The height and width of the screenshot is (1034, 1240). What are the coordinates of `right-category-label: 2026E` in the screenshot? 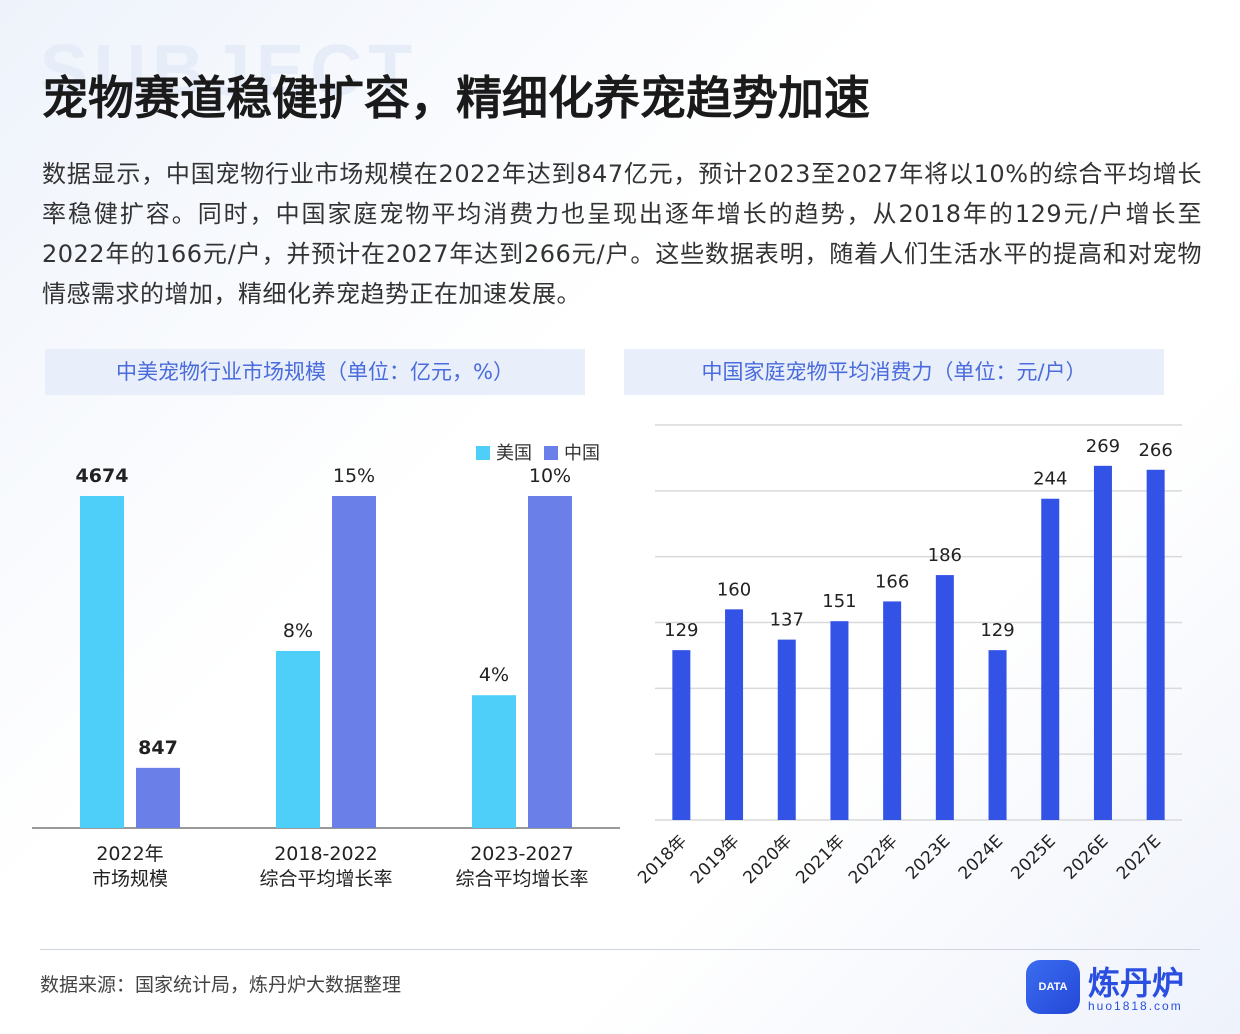 It's located at (1086, 857).